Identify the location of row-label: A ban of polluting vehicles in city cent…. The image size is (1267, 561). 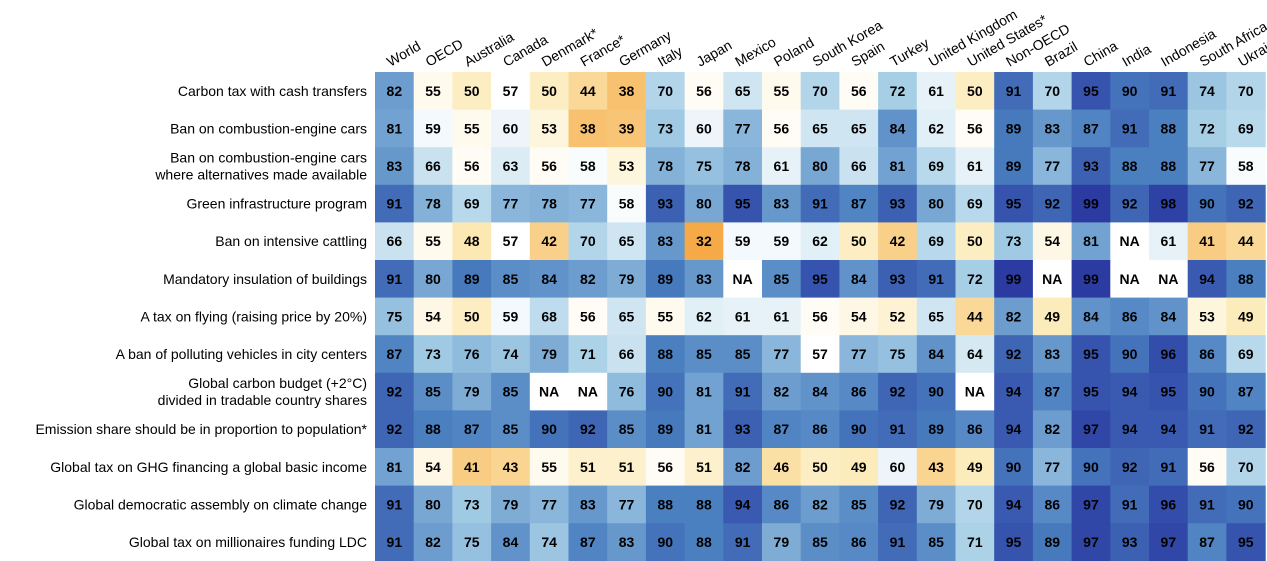
(241, 354).